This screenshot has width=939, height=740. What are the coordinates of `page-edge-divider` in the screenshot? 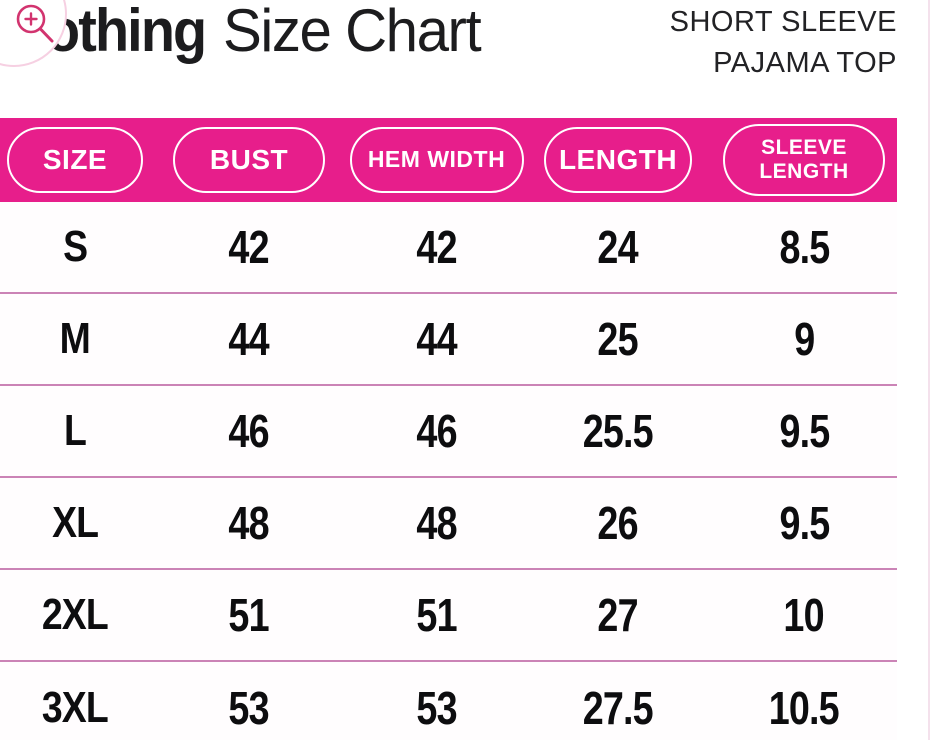 It's located at (929, 370).